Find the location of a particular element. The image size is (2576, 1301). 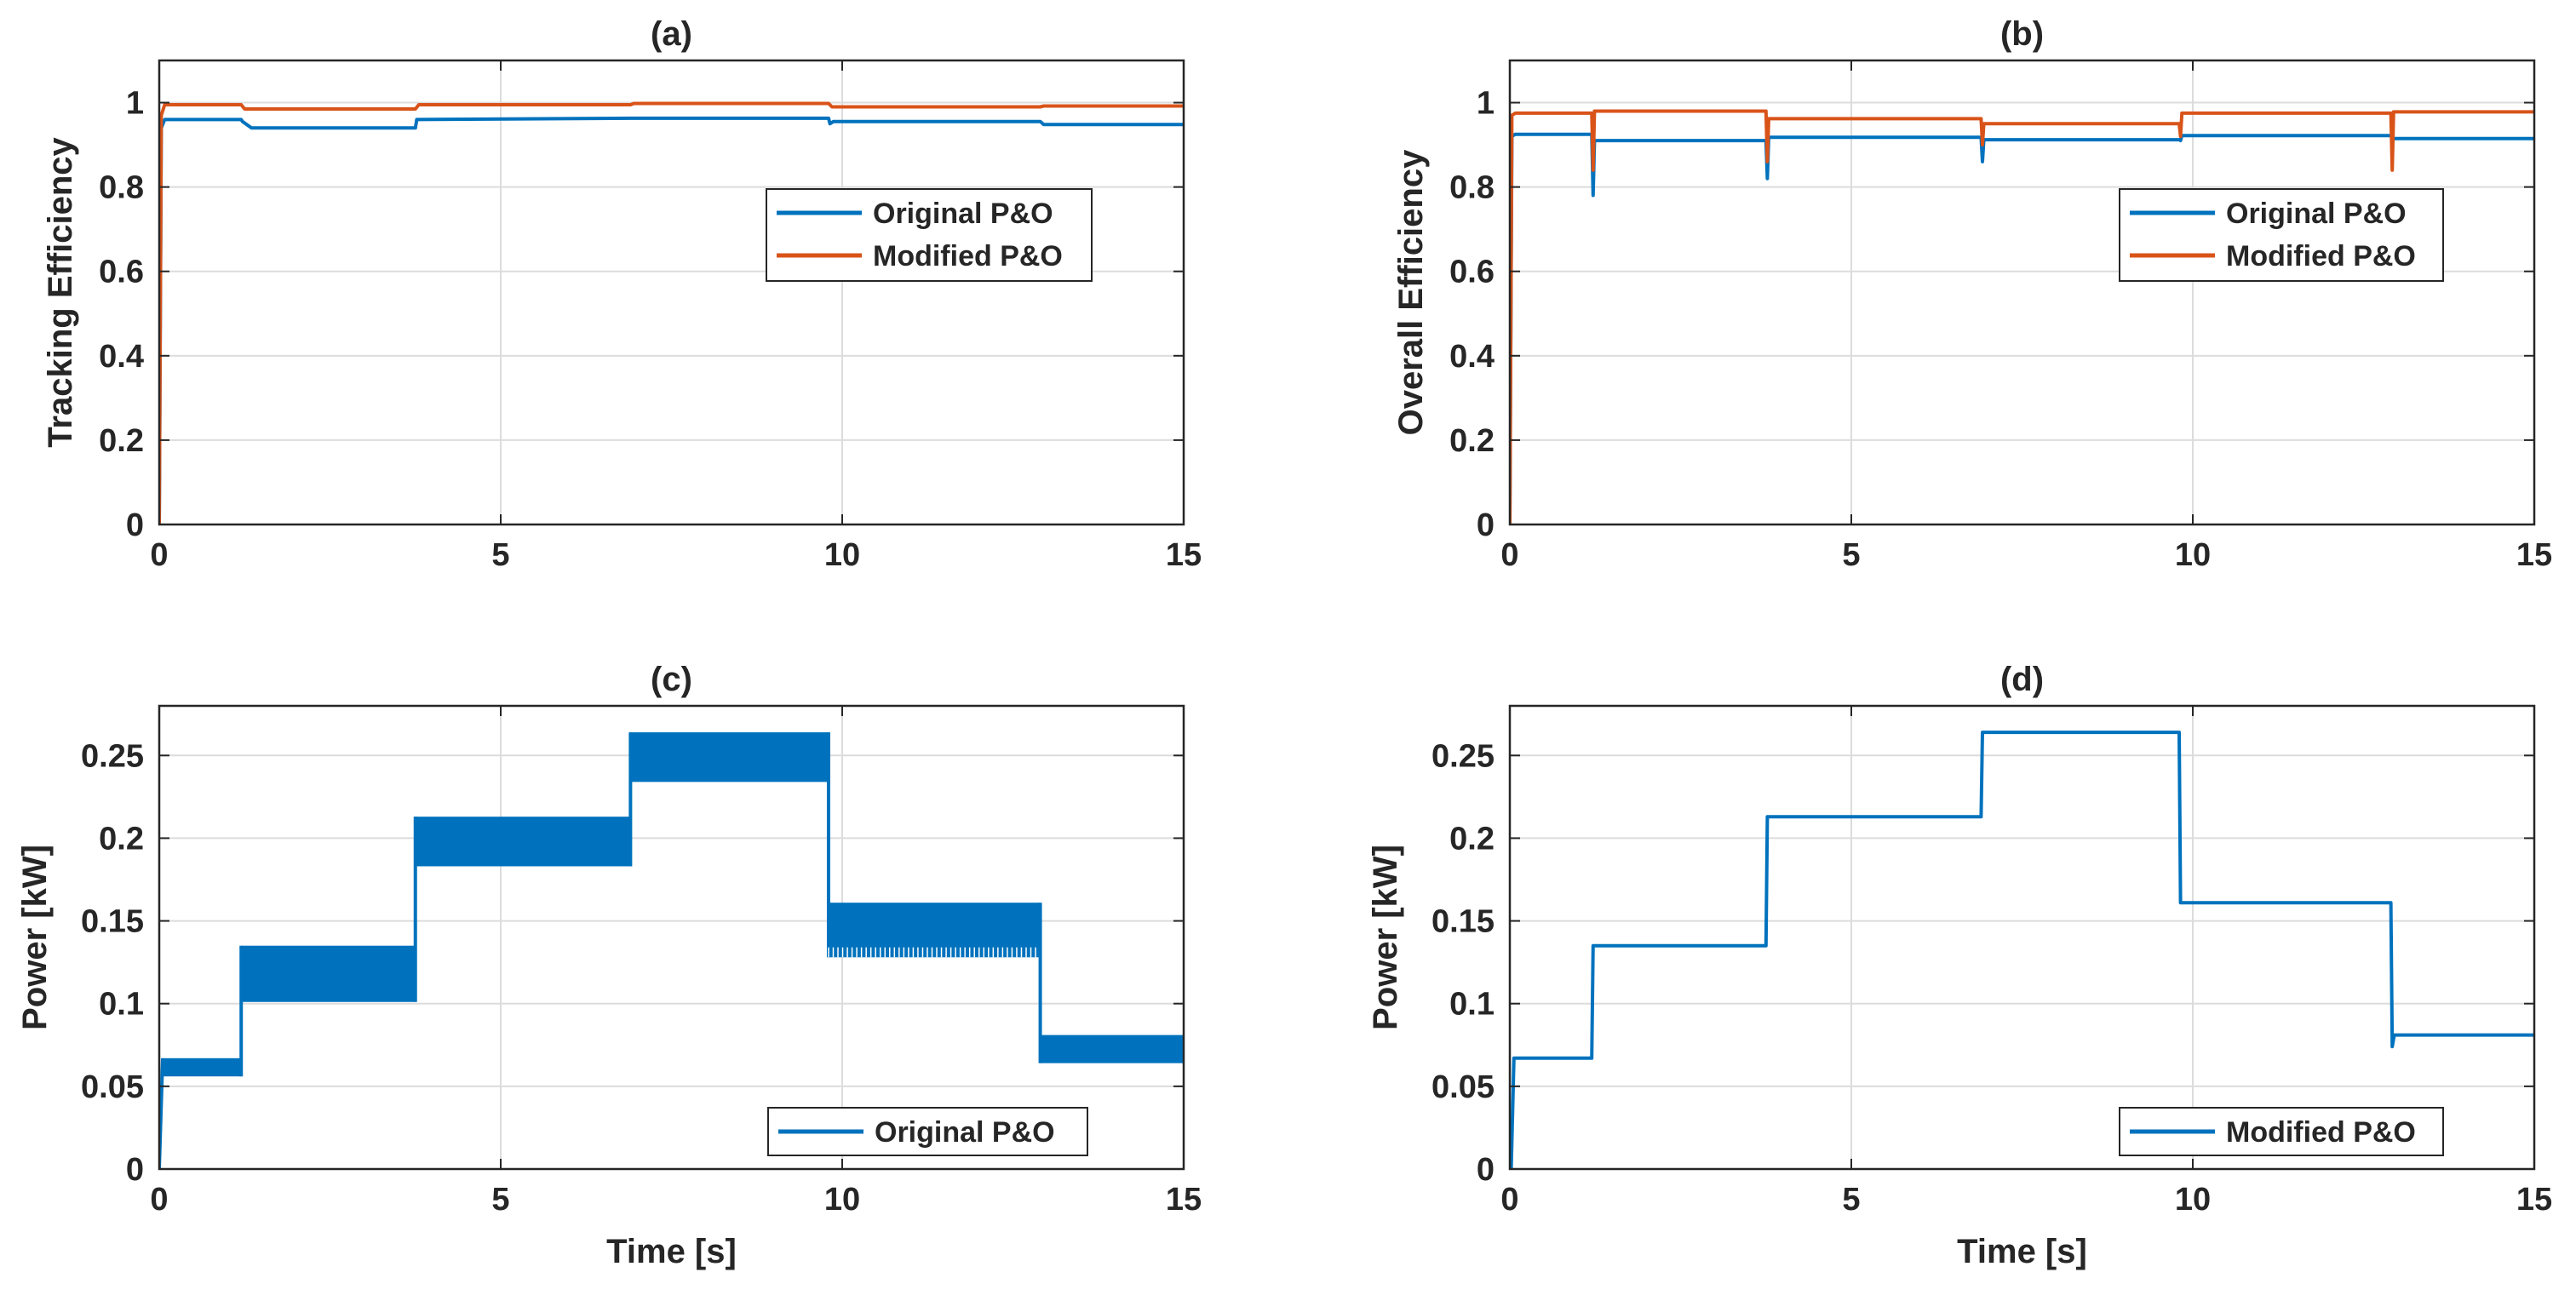

legend: Modified P&O is located at coordinates (2281, 1131).